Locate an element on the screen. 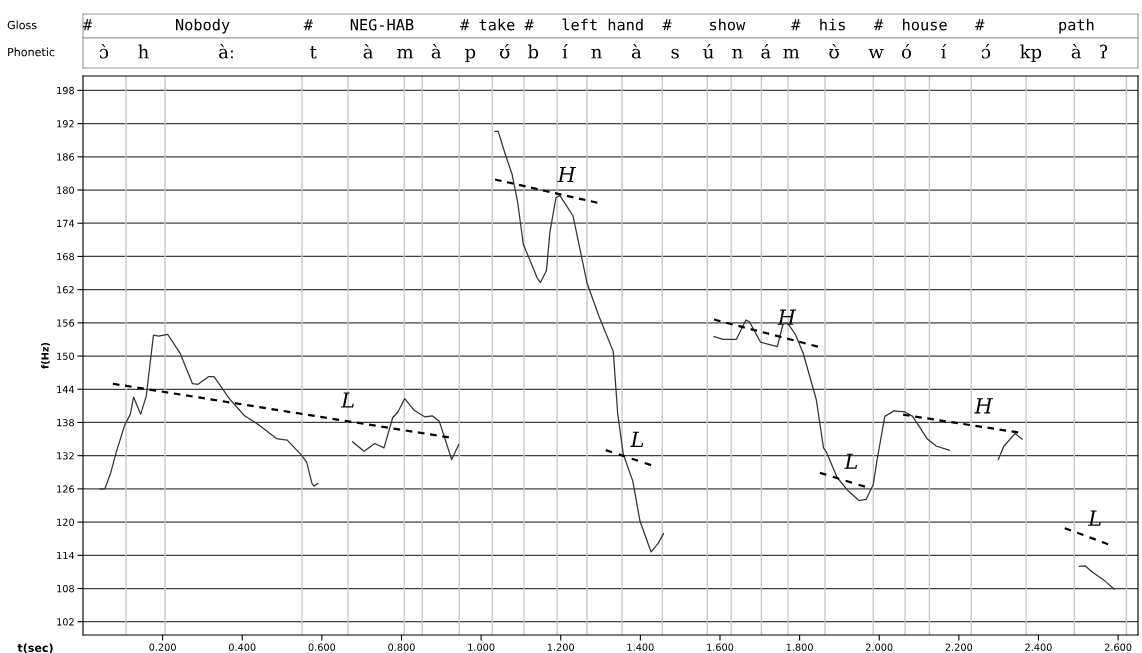 This screenshot has height=653, width=1142. y-tick-label: 192 is located at coordinates (65, 124).